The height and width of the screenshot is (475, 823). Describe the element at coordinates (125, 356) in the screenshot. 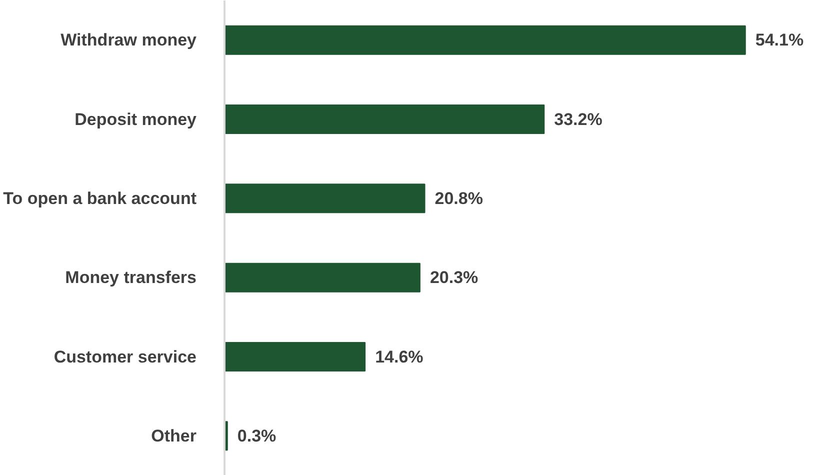

I see `y-tick-label: Customer service` at that location.